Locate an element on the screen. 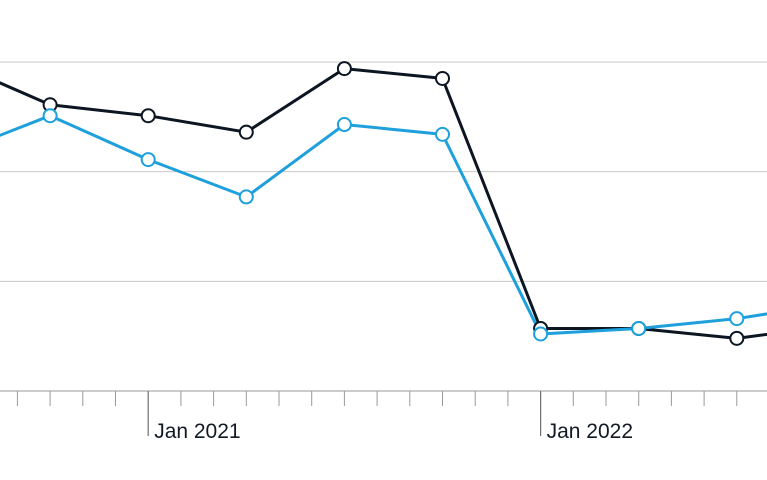 This screenshot has height=480, width=767. x-tick-label: Jan 2021 is located at coordinates (197, 431).